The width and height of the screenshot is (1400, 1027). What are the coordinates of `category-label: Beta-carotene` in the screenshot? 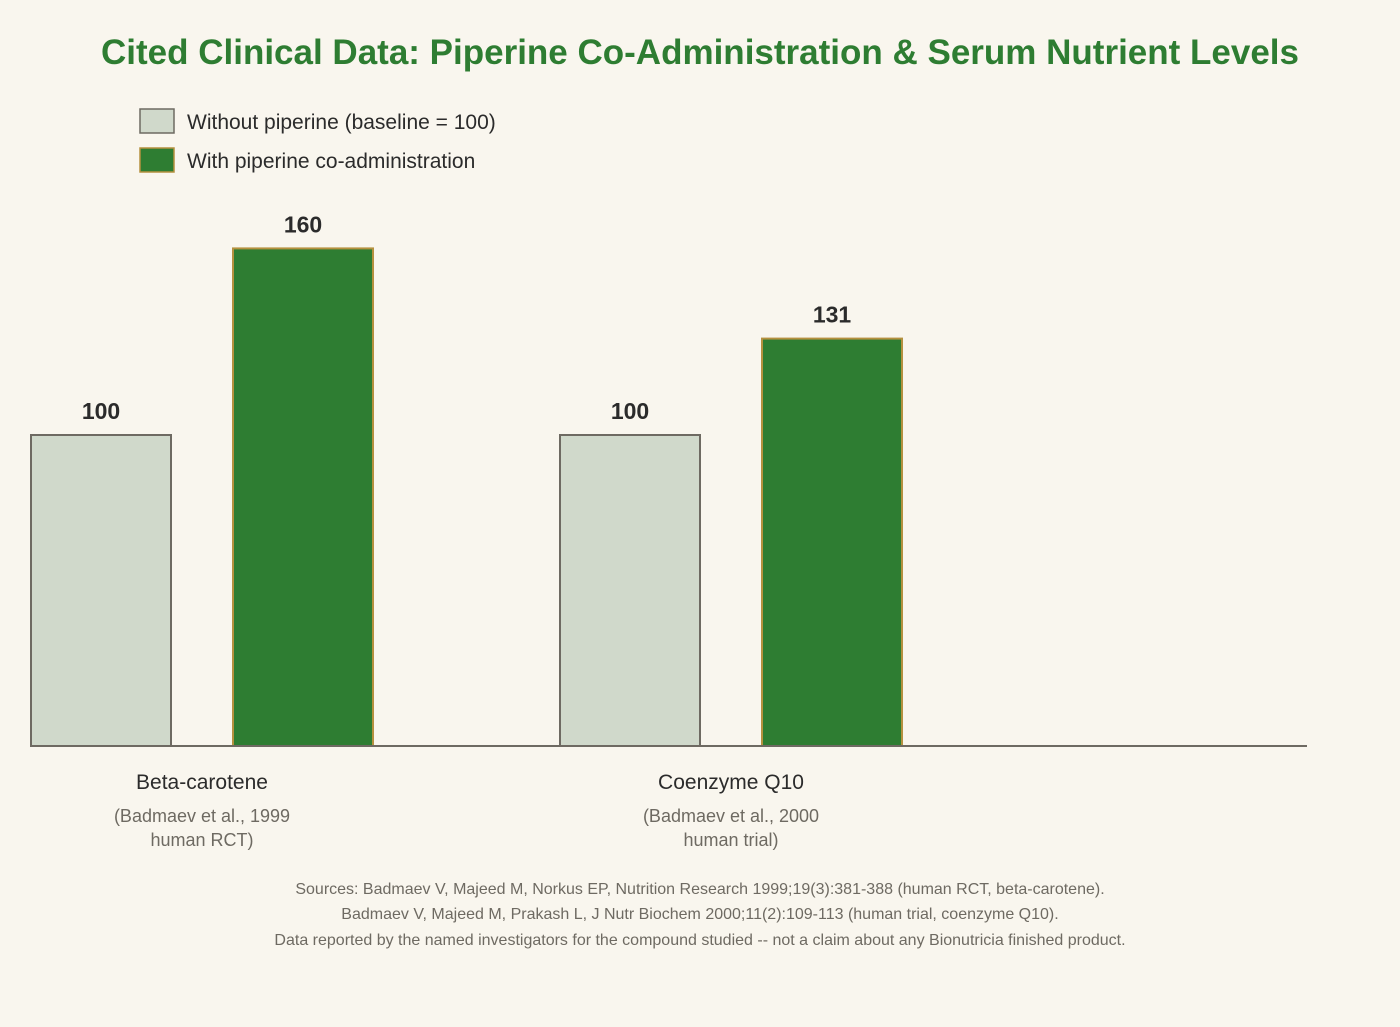 It's located at (202, 782).